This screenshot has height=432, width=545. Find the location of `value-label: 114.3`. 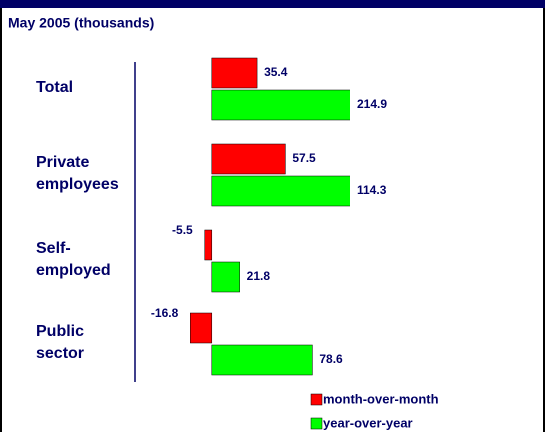

value-label: 114.3 is located at coordinates (372, 190).